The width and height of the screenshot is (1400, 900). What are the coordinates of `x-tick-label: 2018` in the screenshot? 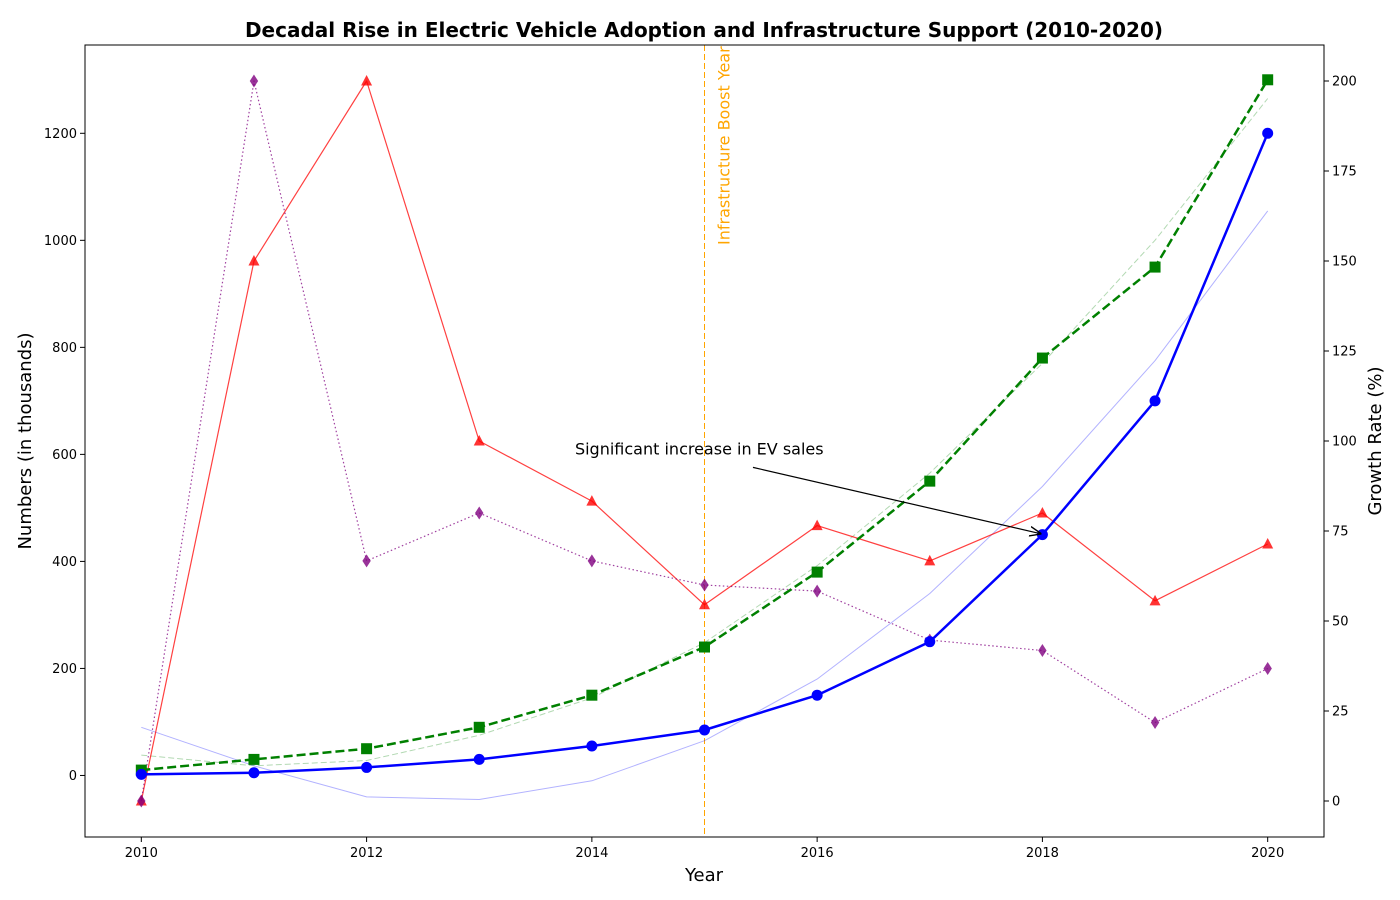 It's located at (1042, 853).